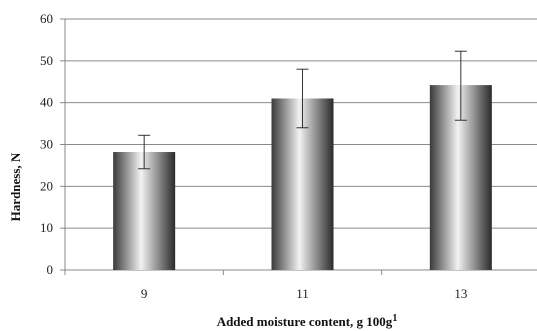  I want to click on x-tick-label-11: 11, so click(302, 293).